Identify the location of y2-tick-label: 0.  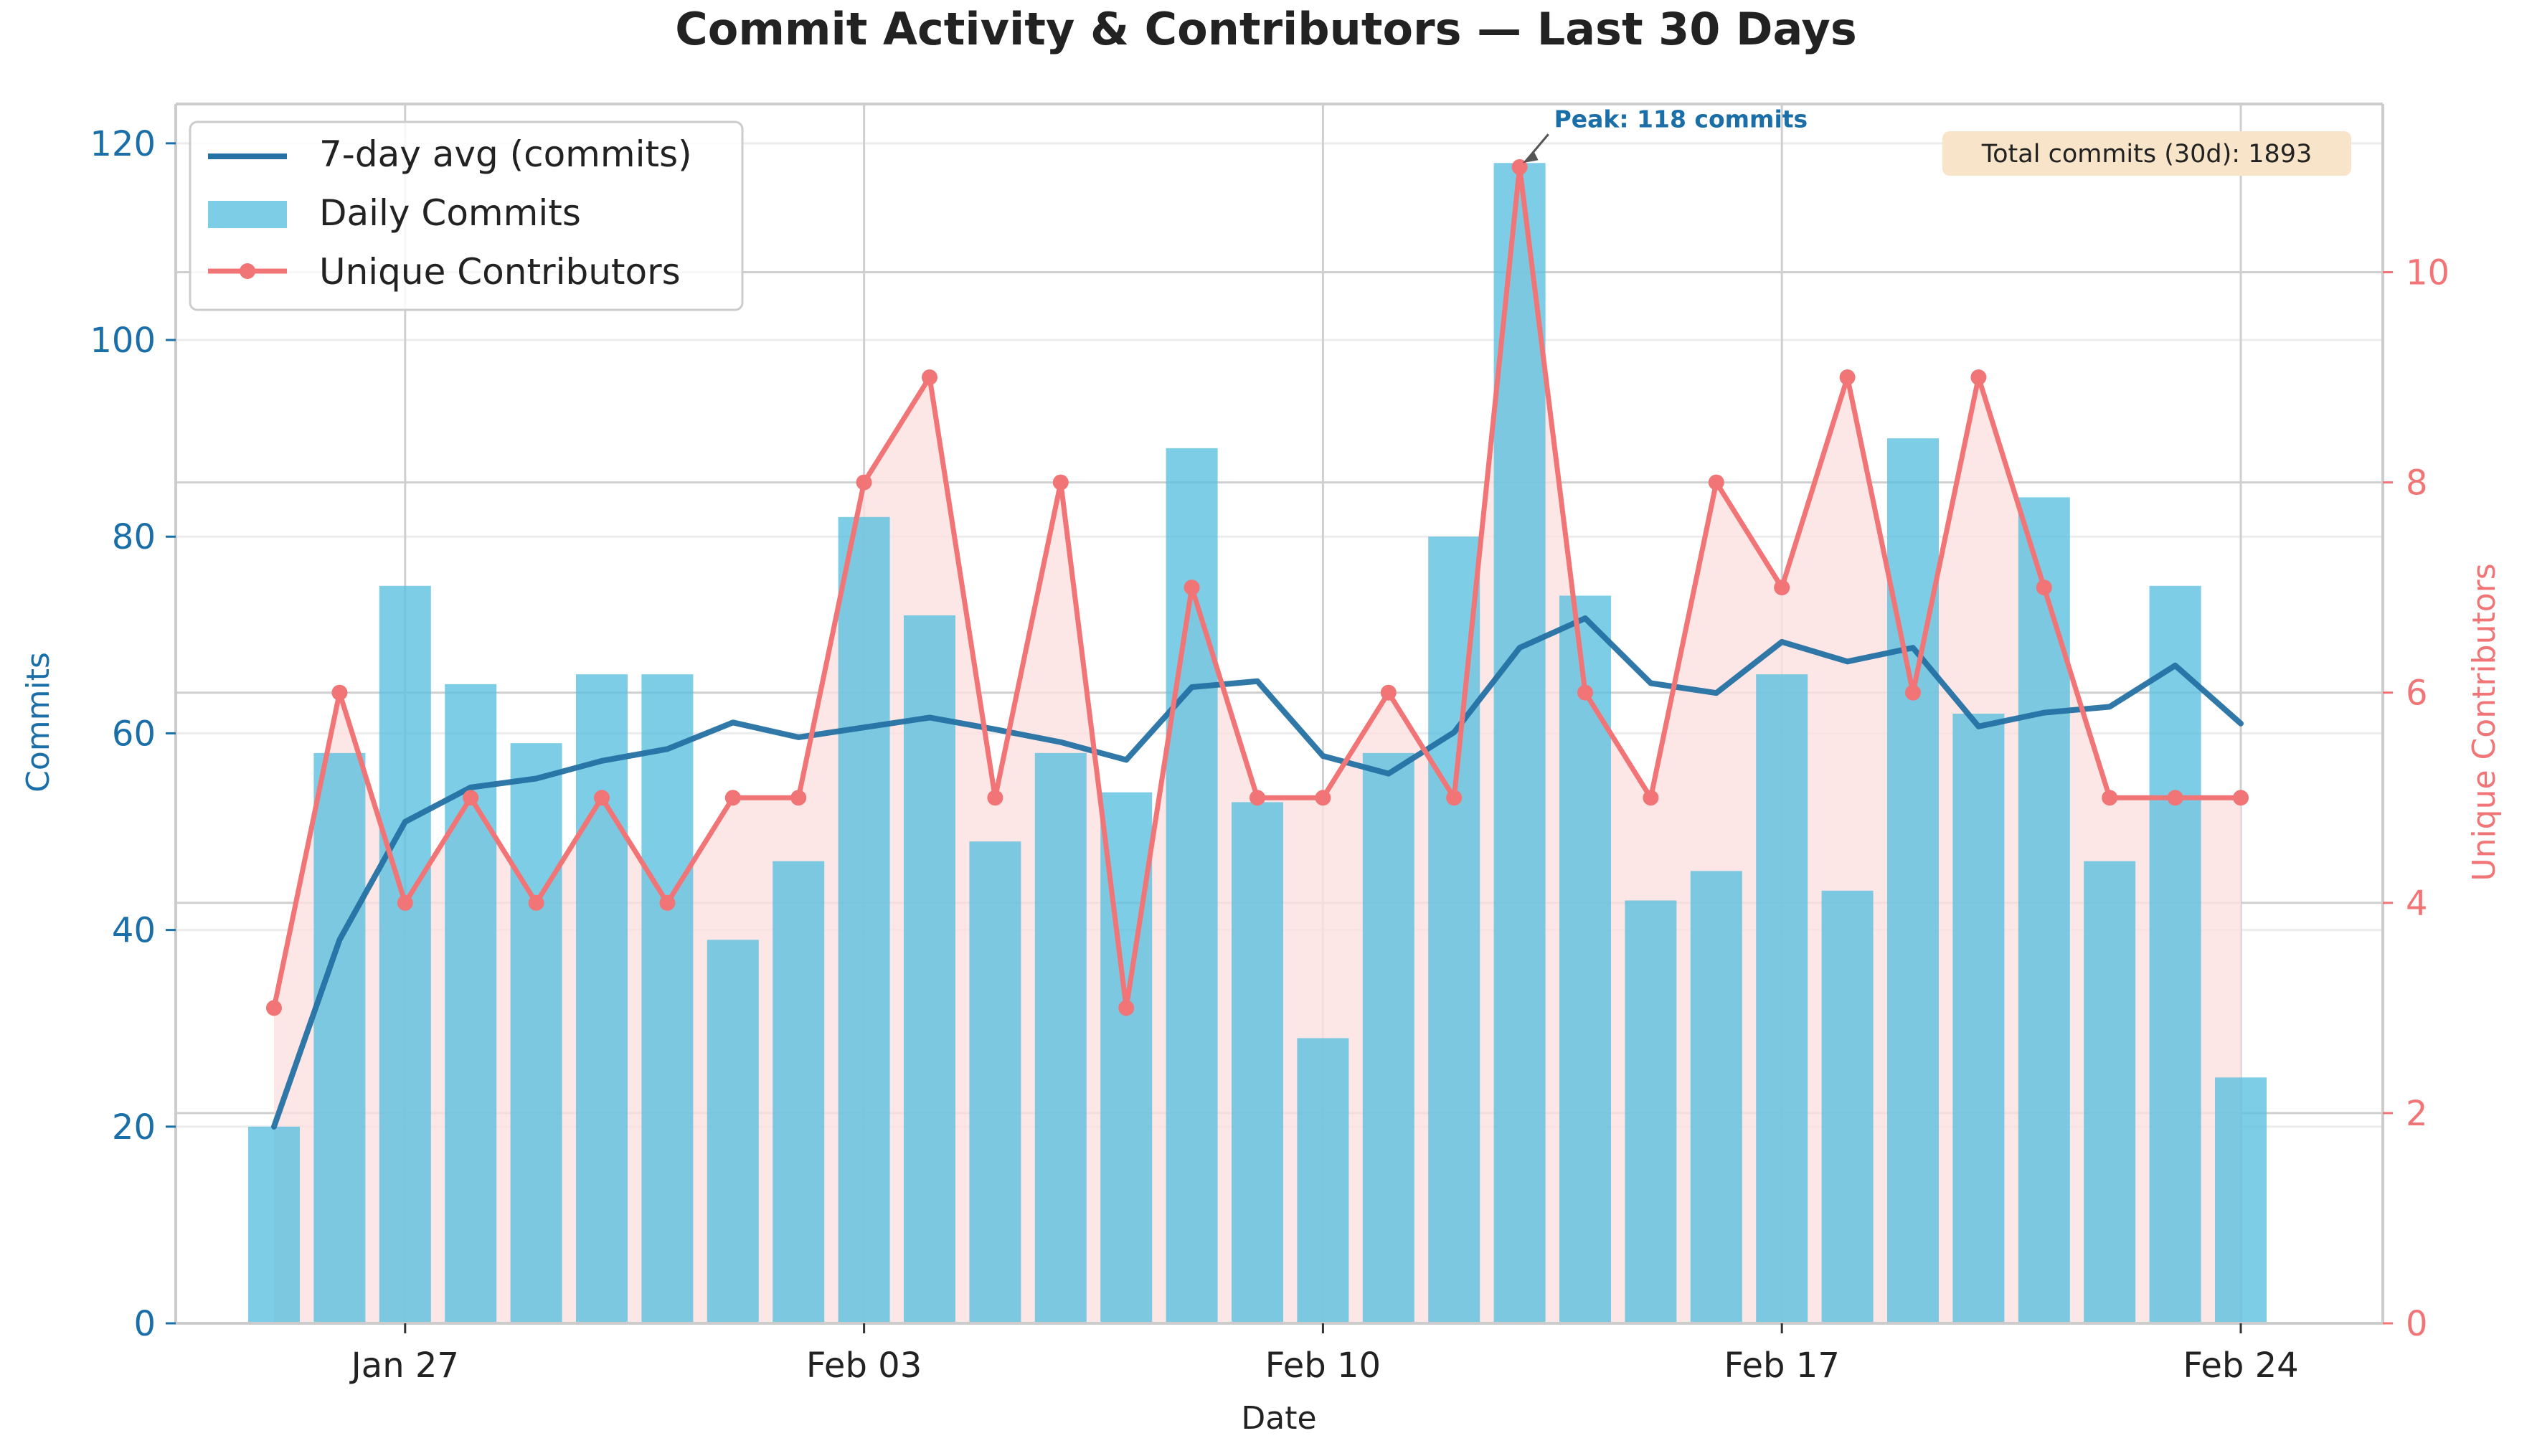
(2417, 1324).